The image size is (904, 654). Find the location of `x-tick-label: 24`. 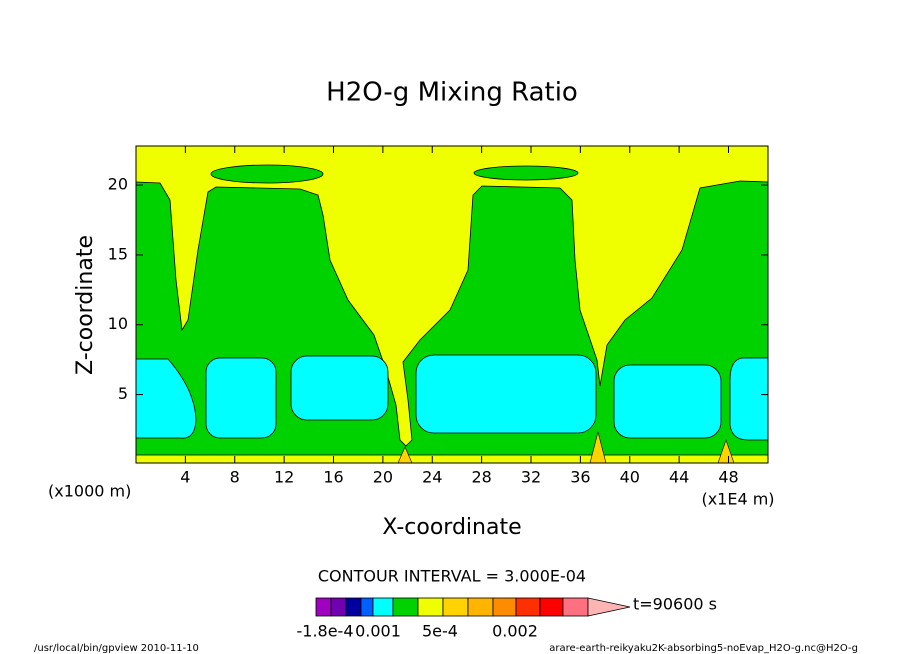

x-tick-label: 24 is located at coordinates (432, 477).